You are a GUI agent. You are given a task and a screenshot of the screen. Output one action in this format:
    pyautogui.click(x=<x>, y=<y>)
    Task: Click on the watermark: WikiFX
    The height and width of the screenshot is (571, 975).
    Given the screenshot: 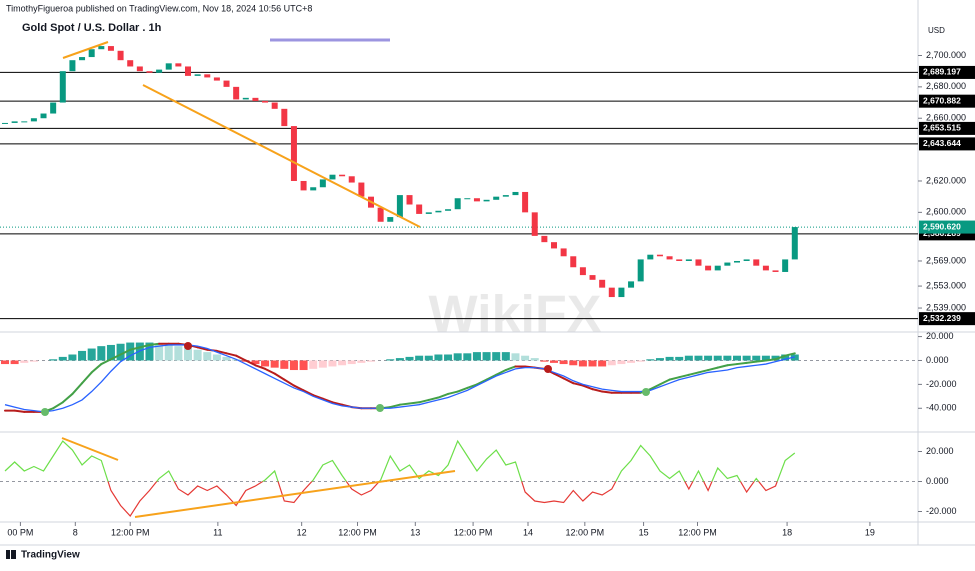 What is the action you would take?
    pyautogui.click(x=515, y=315)
    